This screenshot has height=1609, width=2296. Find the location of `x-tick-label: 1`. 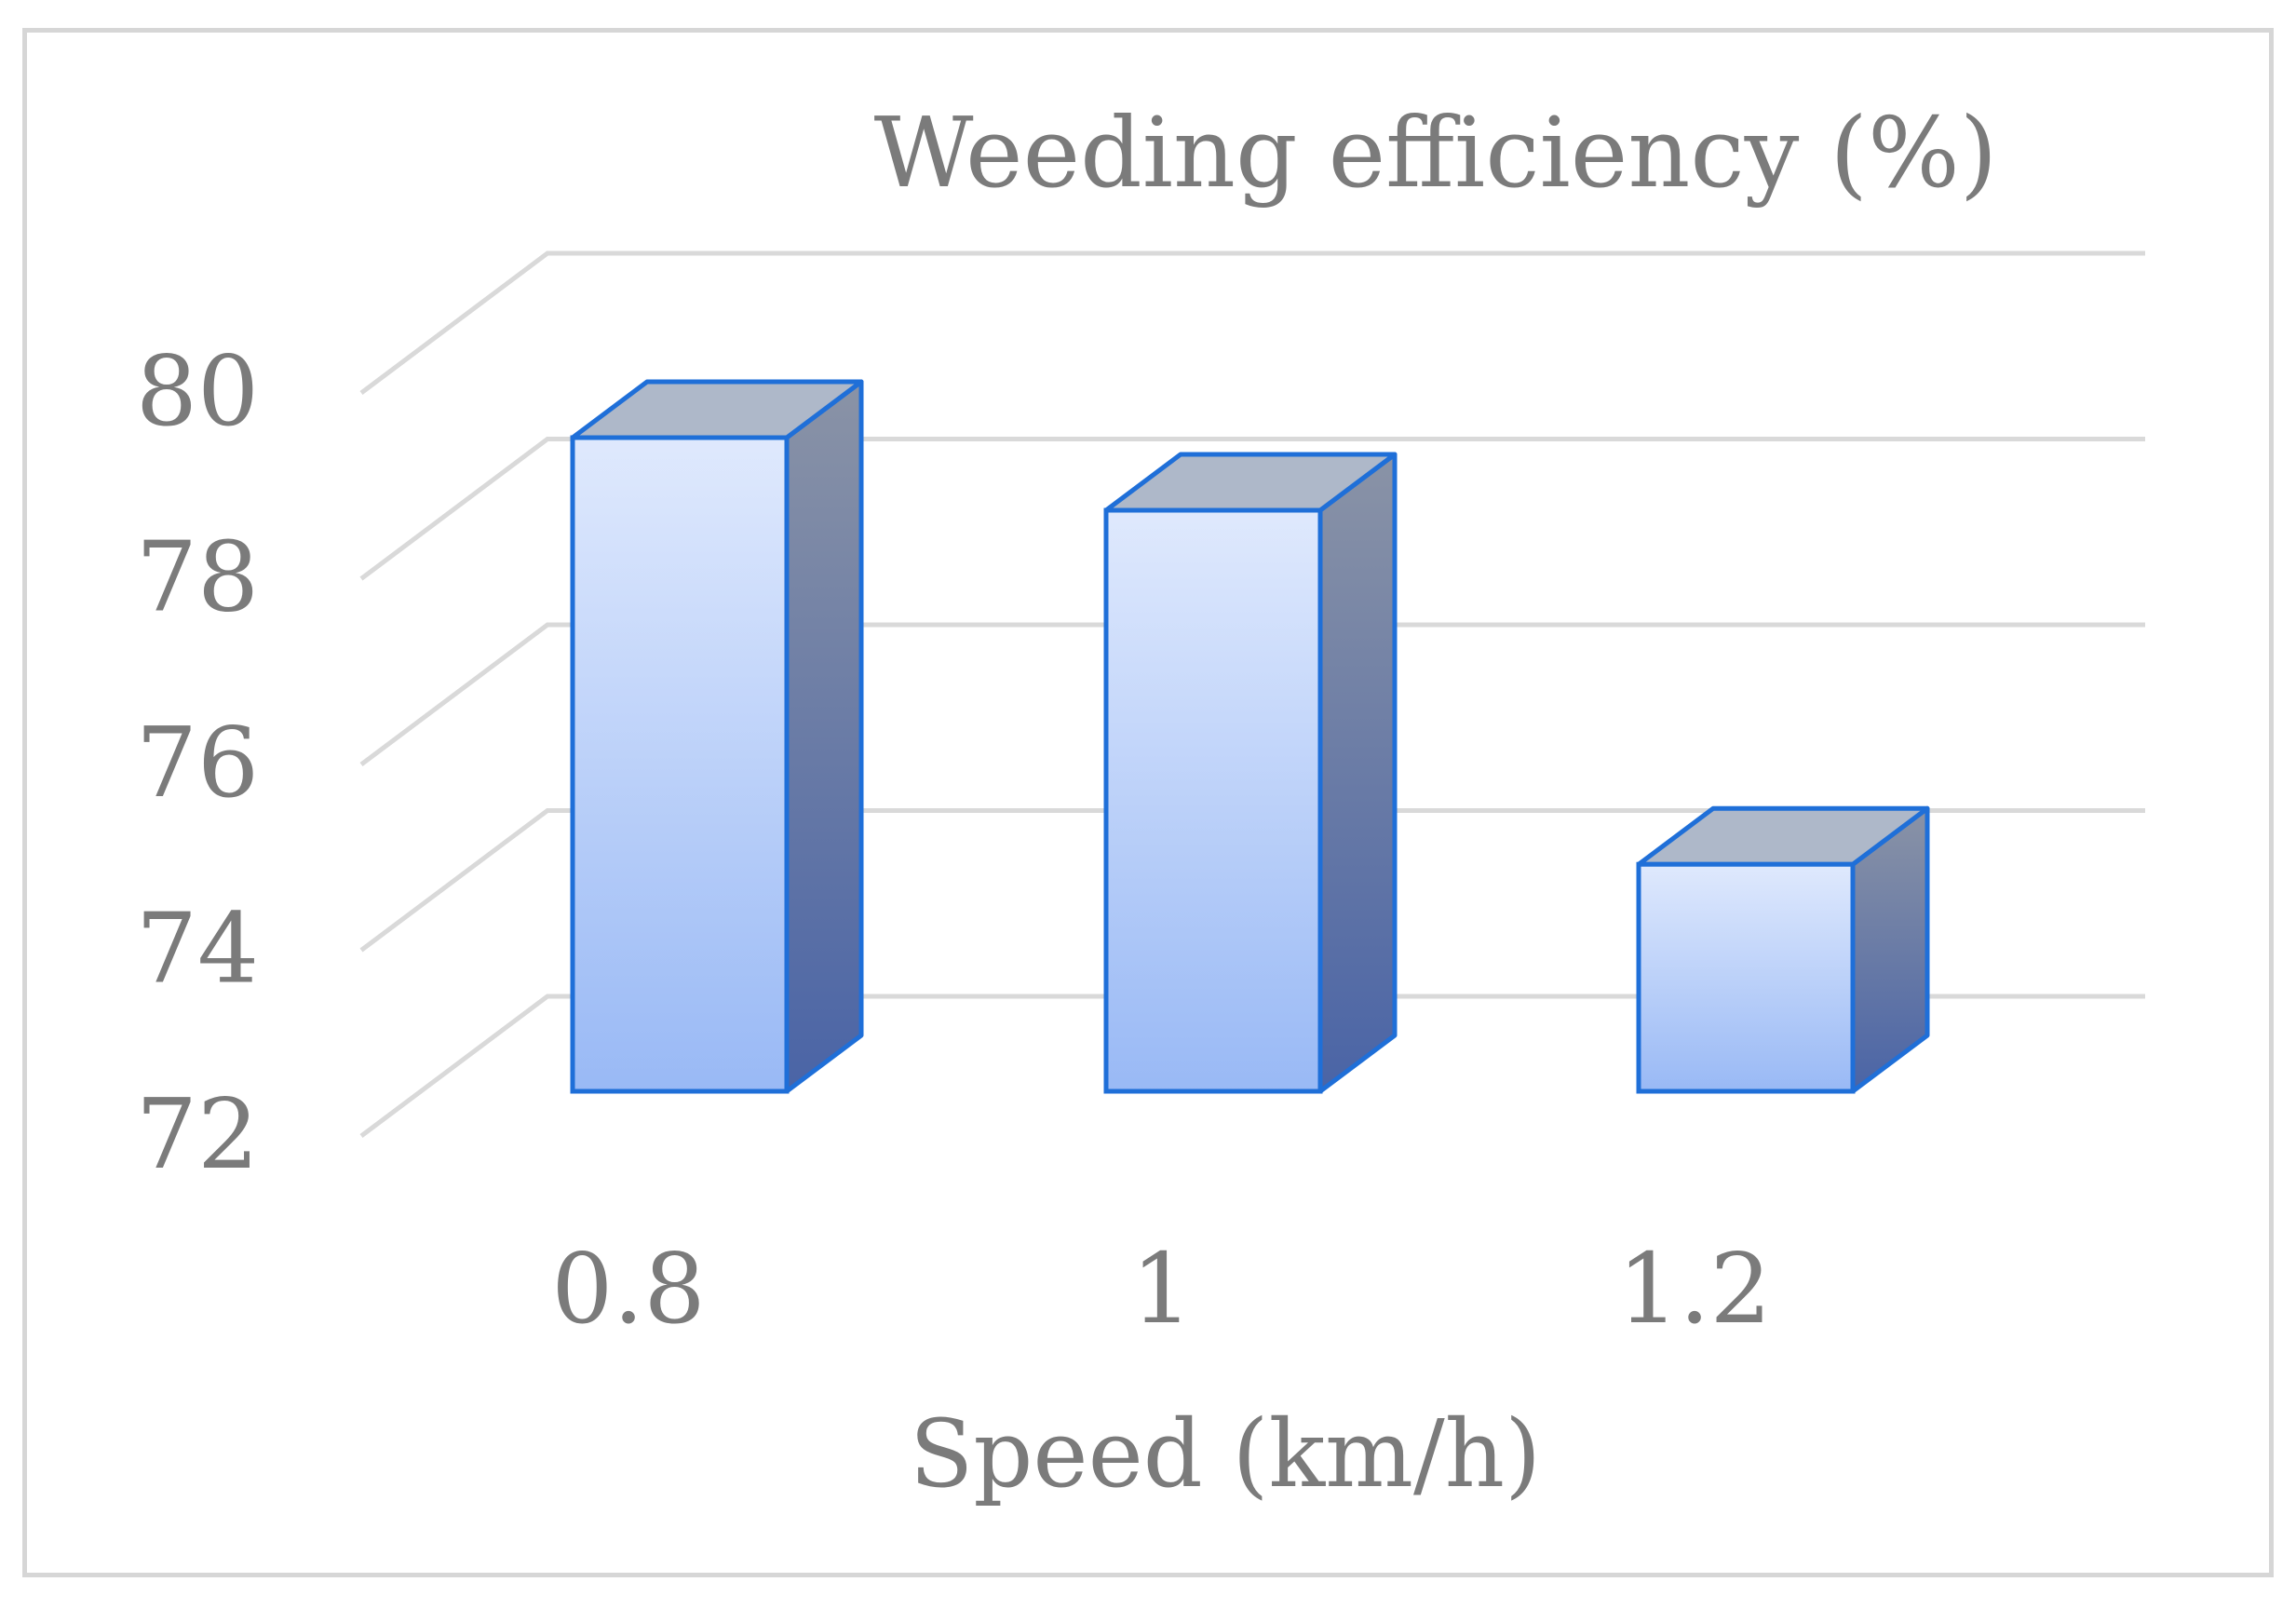

x-tick-label: 1 is located at coordinates (1162, 1288).